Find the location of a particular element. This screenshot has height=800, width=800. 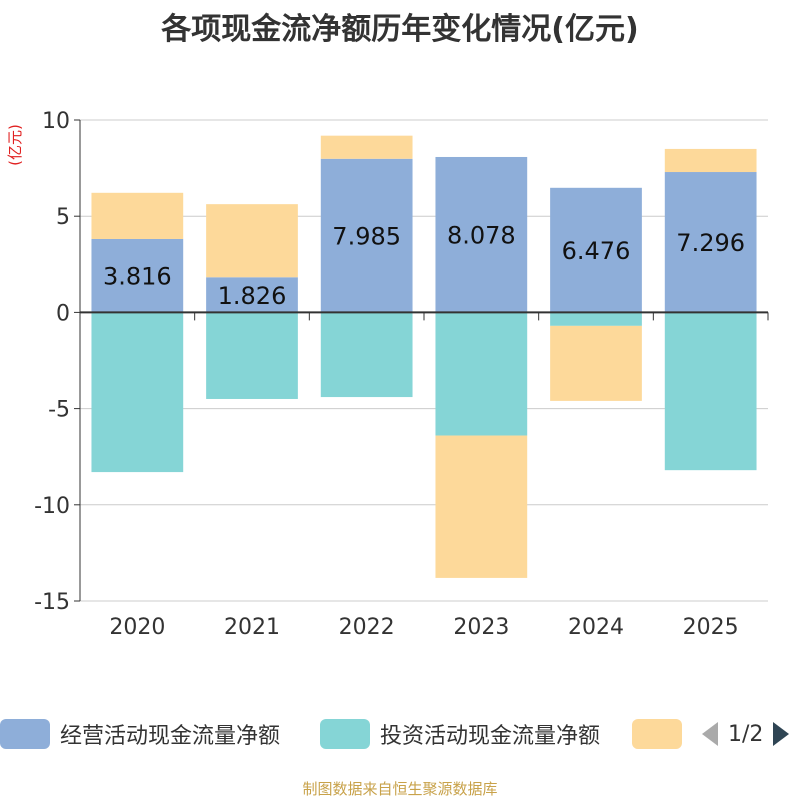

source-note: 制图数据来自恒生聚源数据库 is located at coordinates (400, 789).